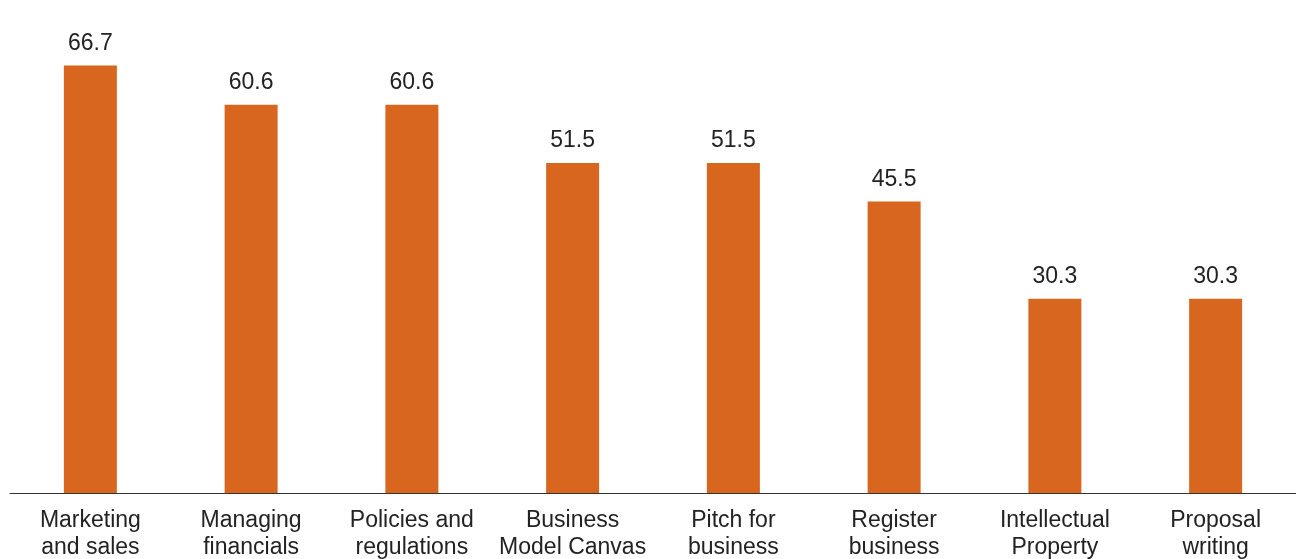  What do you see at coordinates (573, 532) in the screenshot?
I see `x-tick-label: Business Model Canvas` at bounding box center [573, 532].